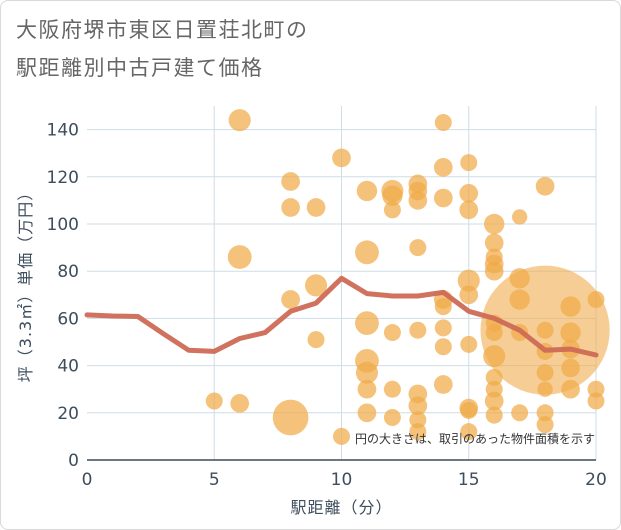 This screenshot has width=621, height=530. I want to click on y-tick-label: 0, so click(73, 461).